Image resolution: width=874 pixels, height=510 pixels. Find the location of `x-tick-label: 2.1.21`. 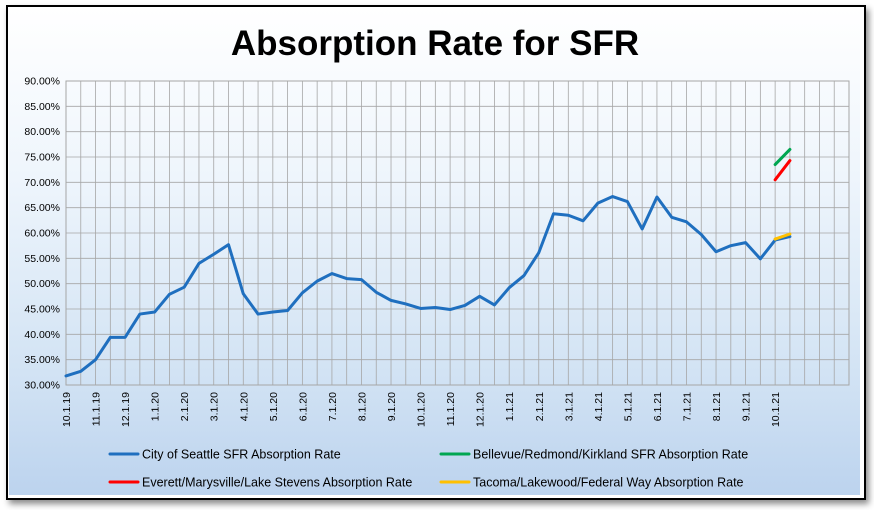

x-tick-label: 2.1.21 is located at coordinates (540, 406).